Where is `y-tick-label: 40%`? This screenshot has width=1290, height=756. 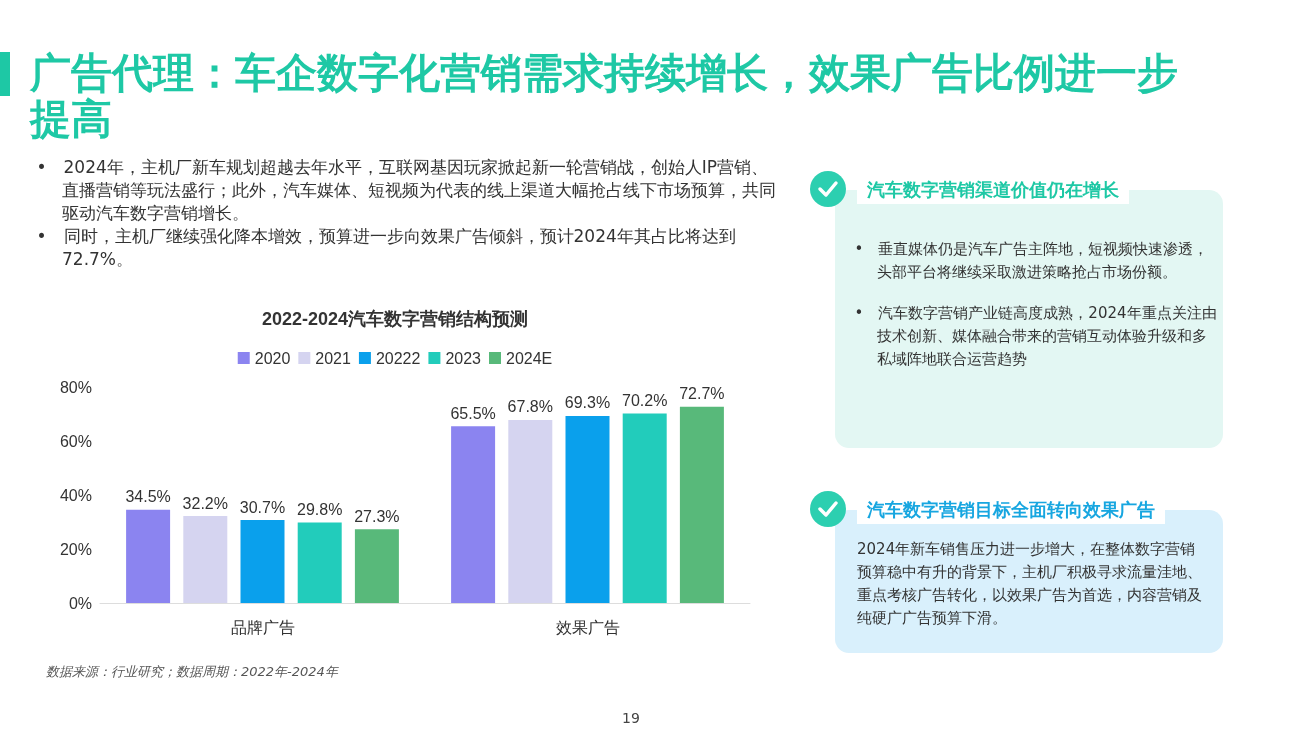 y-tick-label: 40% is located at coordinates (75, 495).